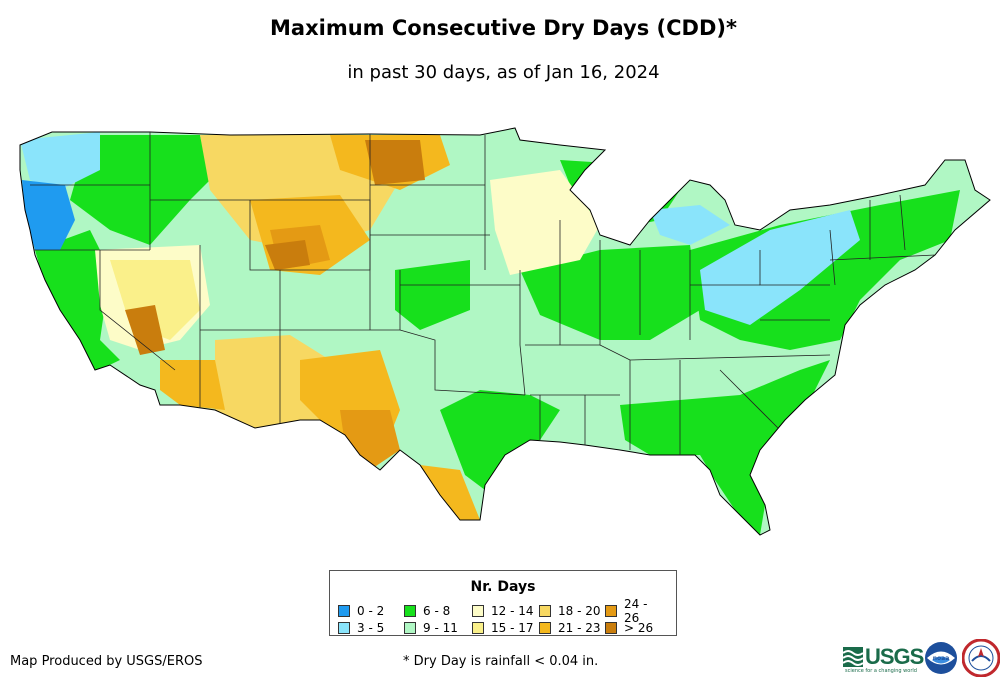 The image size is (1007, 691). Describe the element at coordinates (579, 610) in the screenshot. I see `legend-label: 18 - 20` at that location.